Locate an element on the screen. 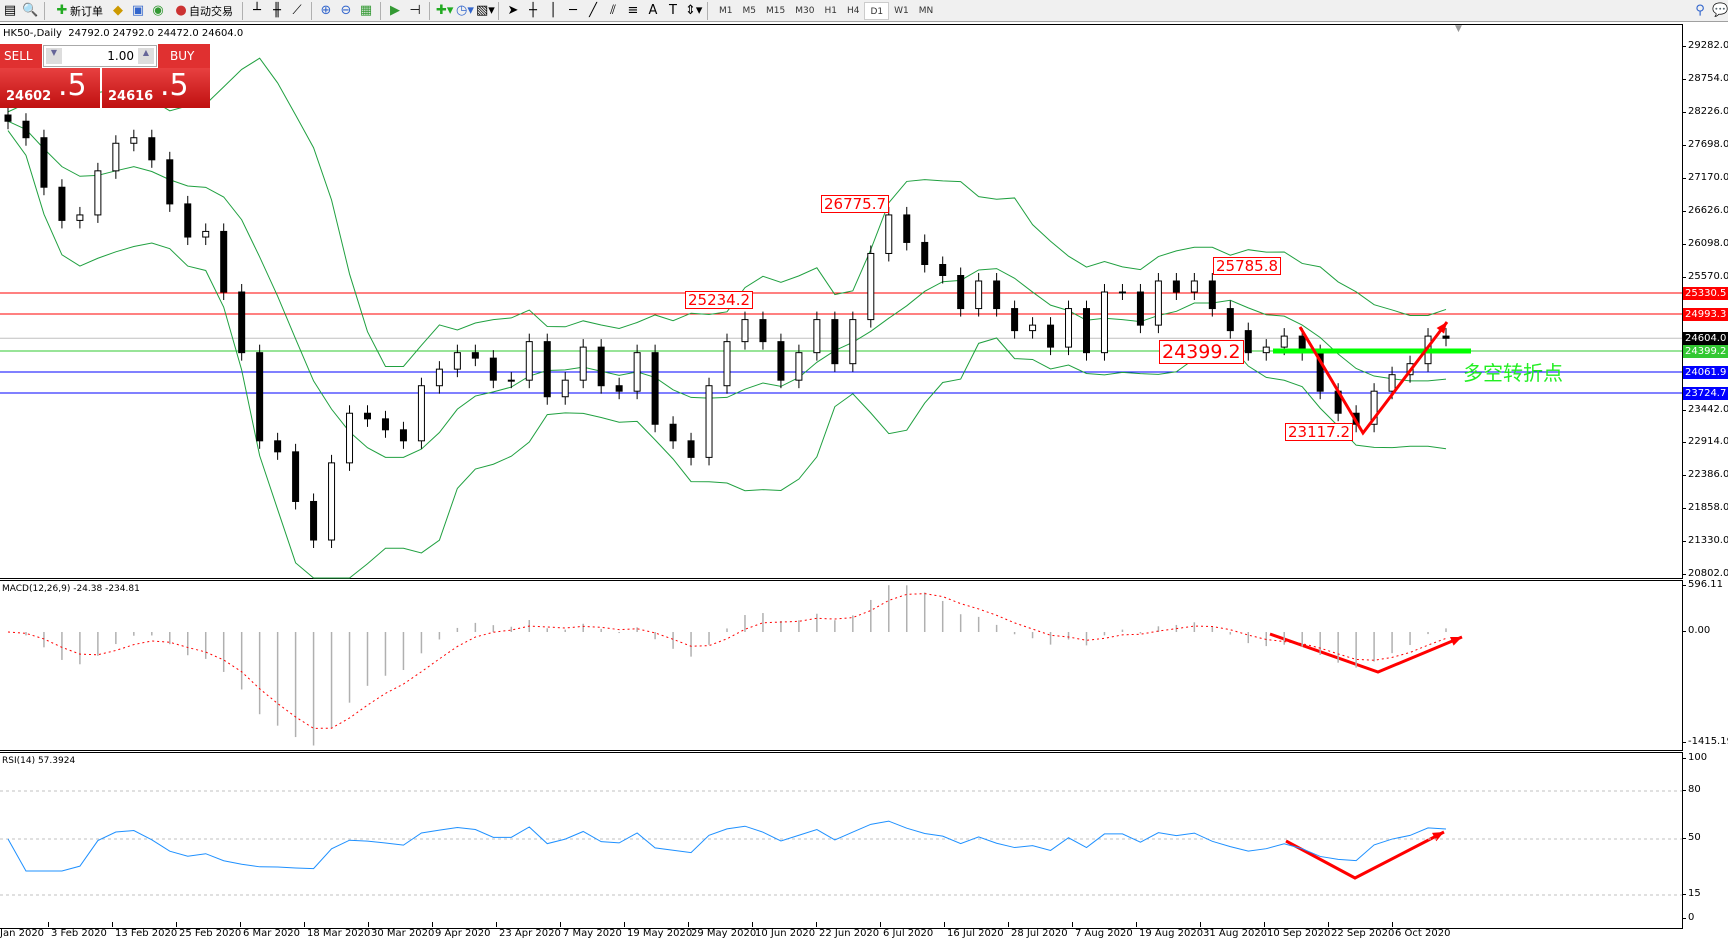  date-axis-tick: 25 Feb 2020 is located at coordinates (208, 930).